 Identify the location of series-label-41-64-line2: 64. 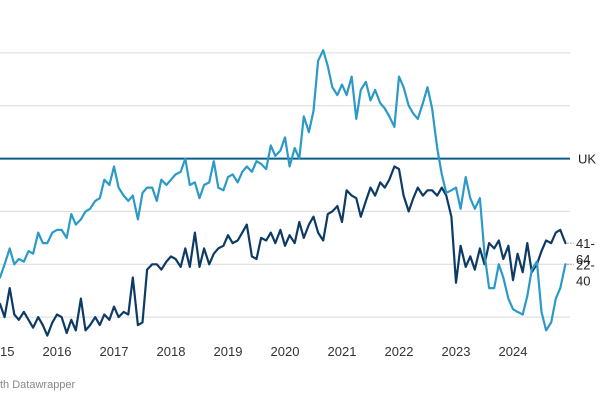
(583, 259).